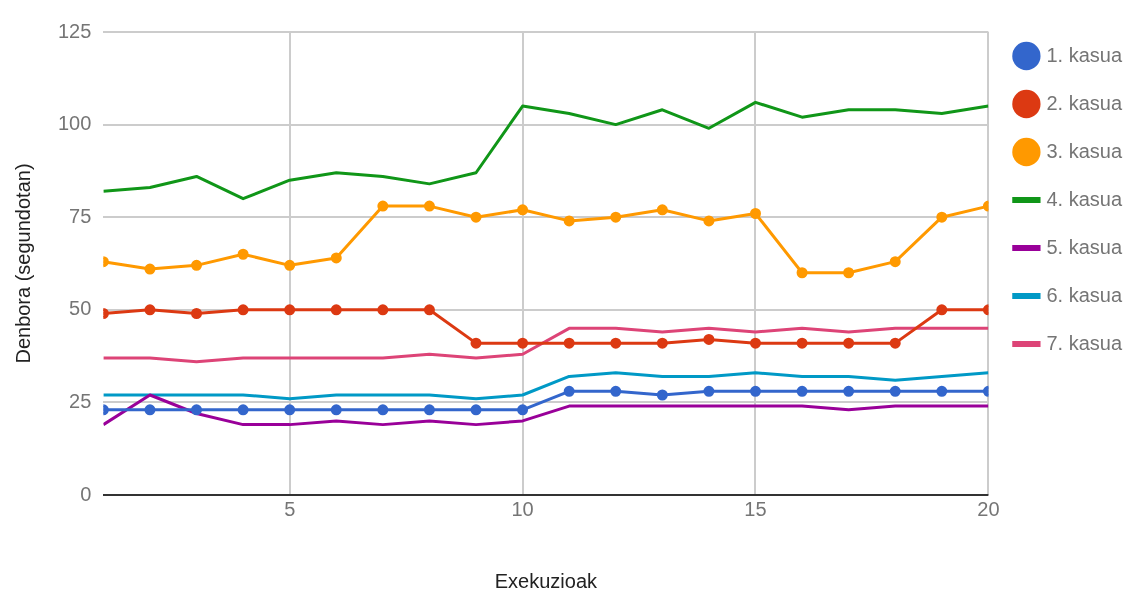 The width and height of the screenshot is (1144, 602). What do you see at coordinates (80, 308) in the screenshot?
I see `y-tick-label: 50` at bounding box center [80, 308].